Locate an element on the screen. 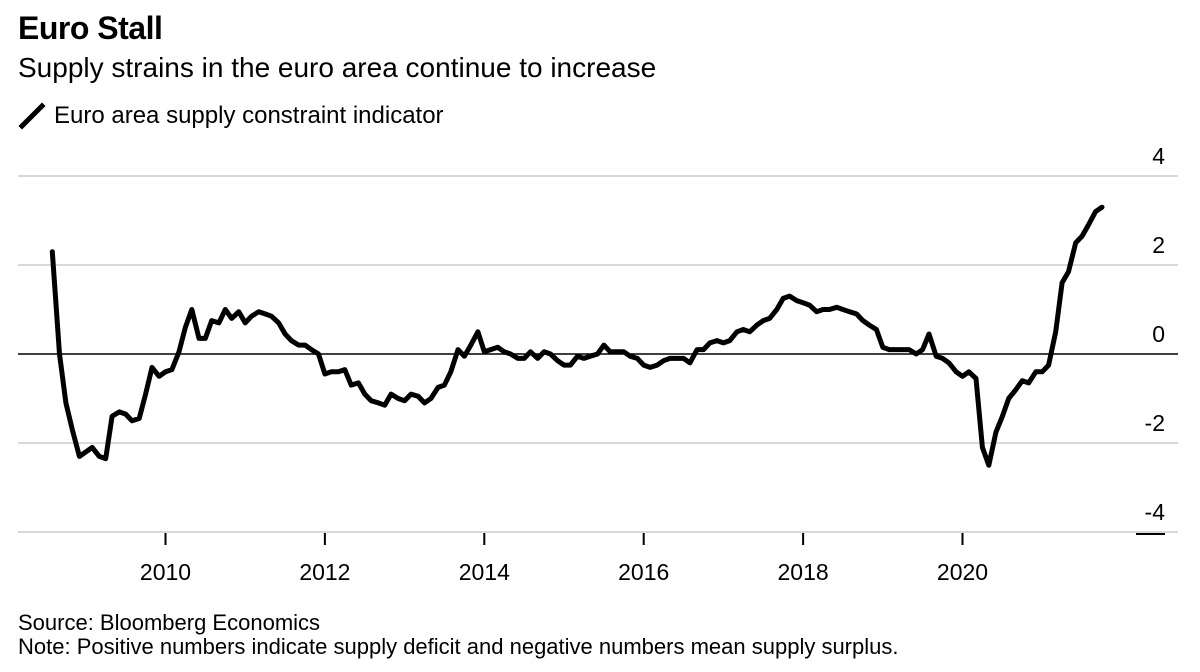 The image size is (1200, 672). y-tick-label: 2 is located at coordinates (1158, 245).